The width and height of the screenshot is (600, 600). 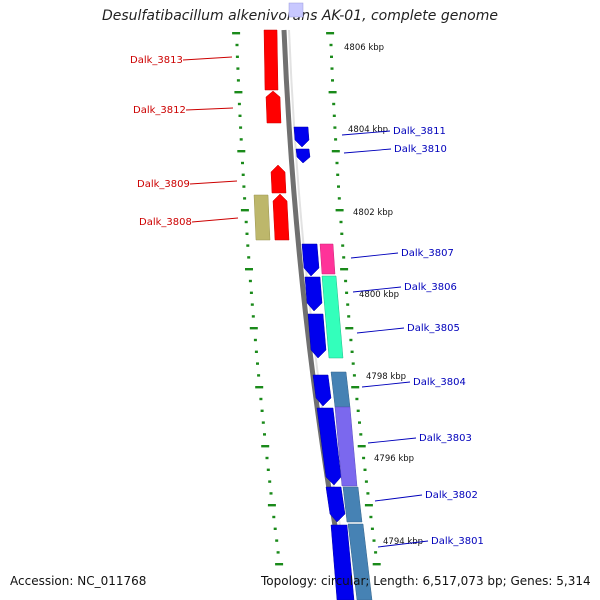 What do you see at coordinates (445, 438) in the screenshot?
I see `gene-label-dalk-3803: Dalk_3803` at bounding box center [445, 438].